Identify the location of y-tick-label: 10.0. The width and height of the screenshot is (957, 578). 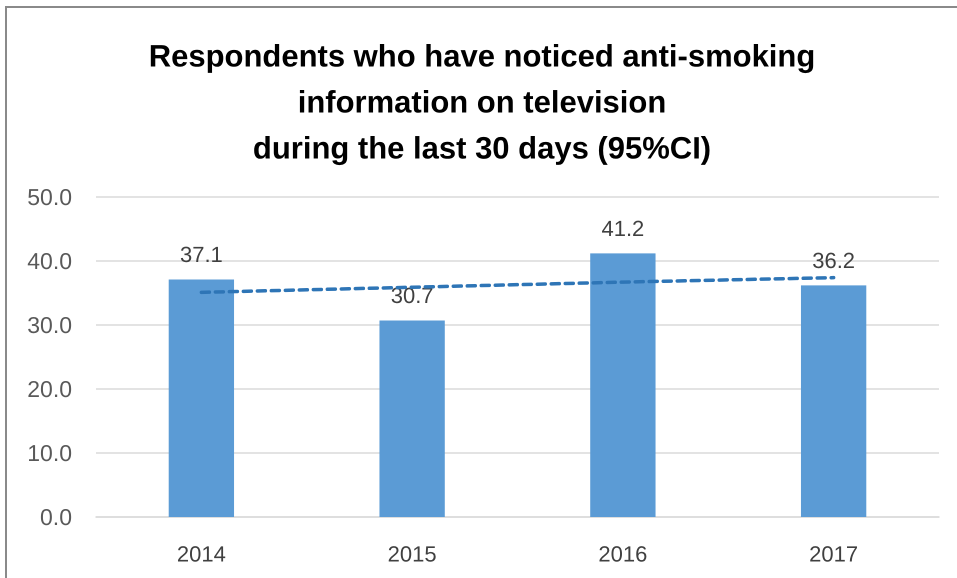
(49, 453).